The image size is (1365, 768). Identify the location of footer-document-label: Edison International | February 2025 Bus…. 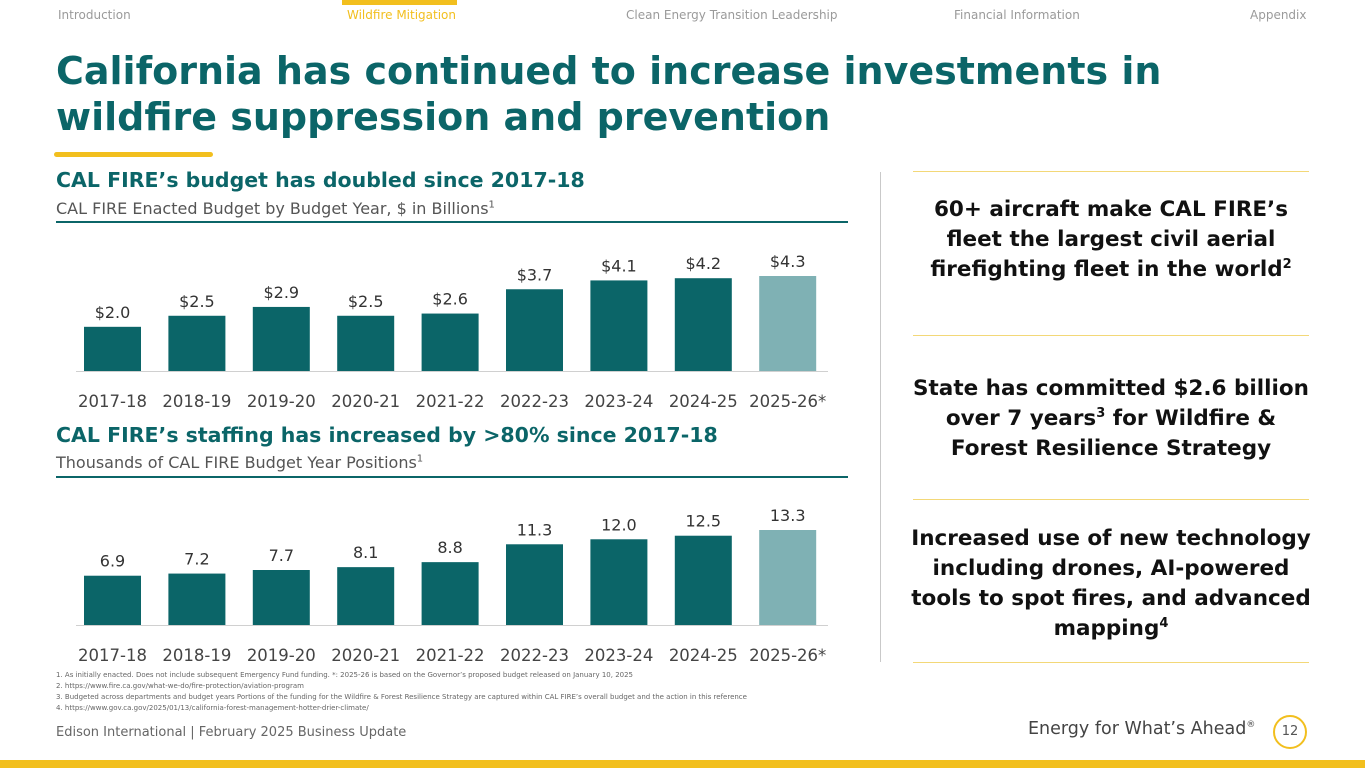
(231, 732).